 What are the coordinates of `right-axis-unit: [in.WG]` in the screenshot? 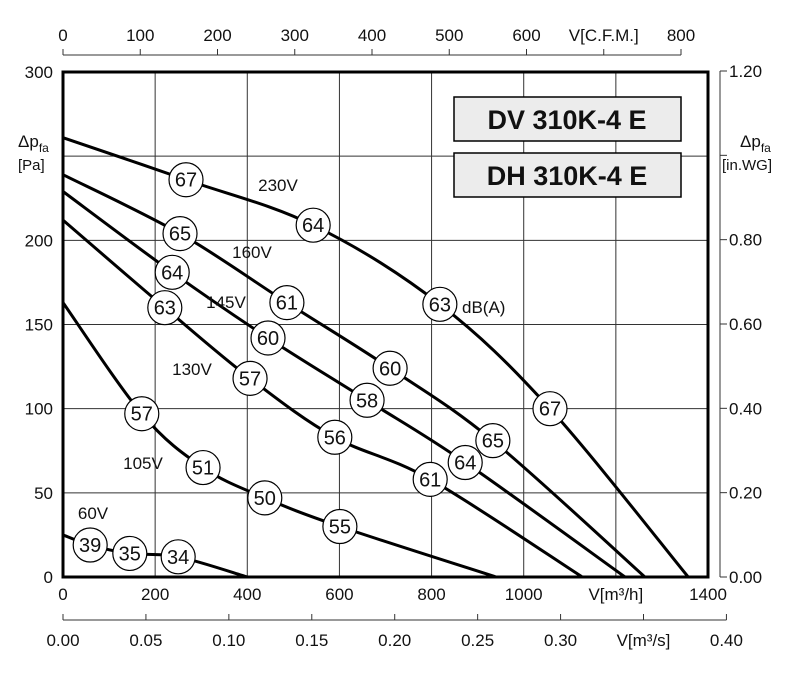 It's located at (747, 165).